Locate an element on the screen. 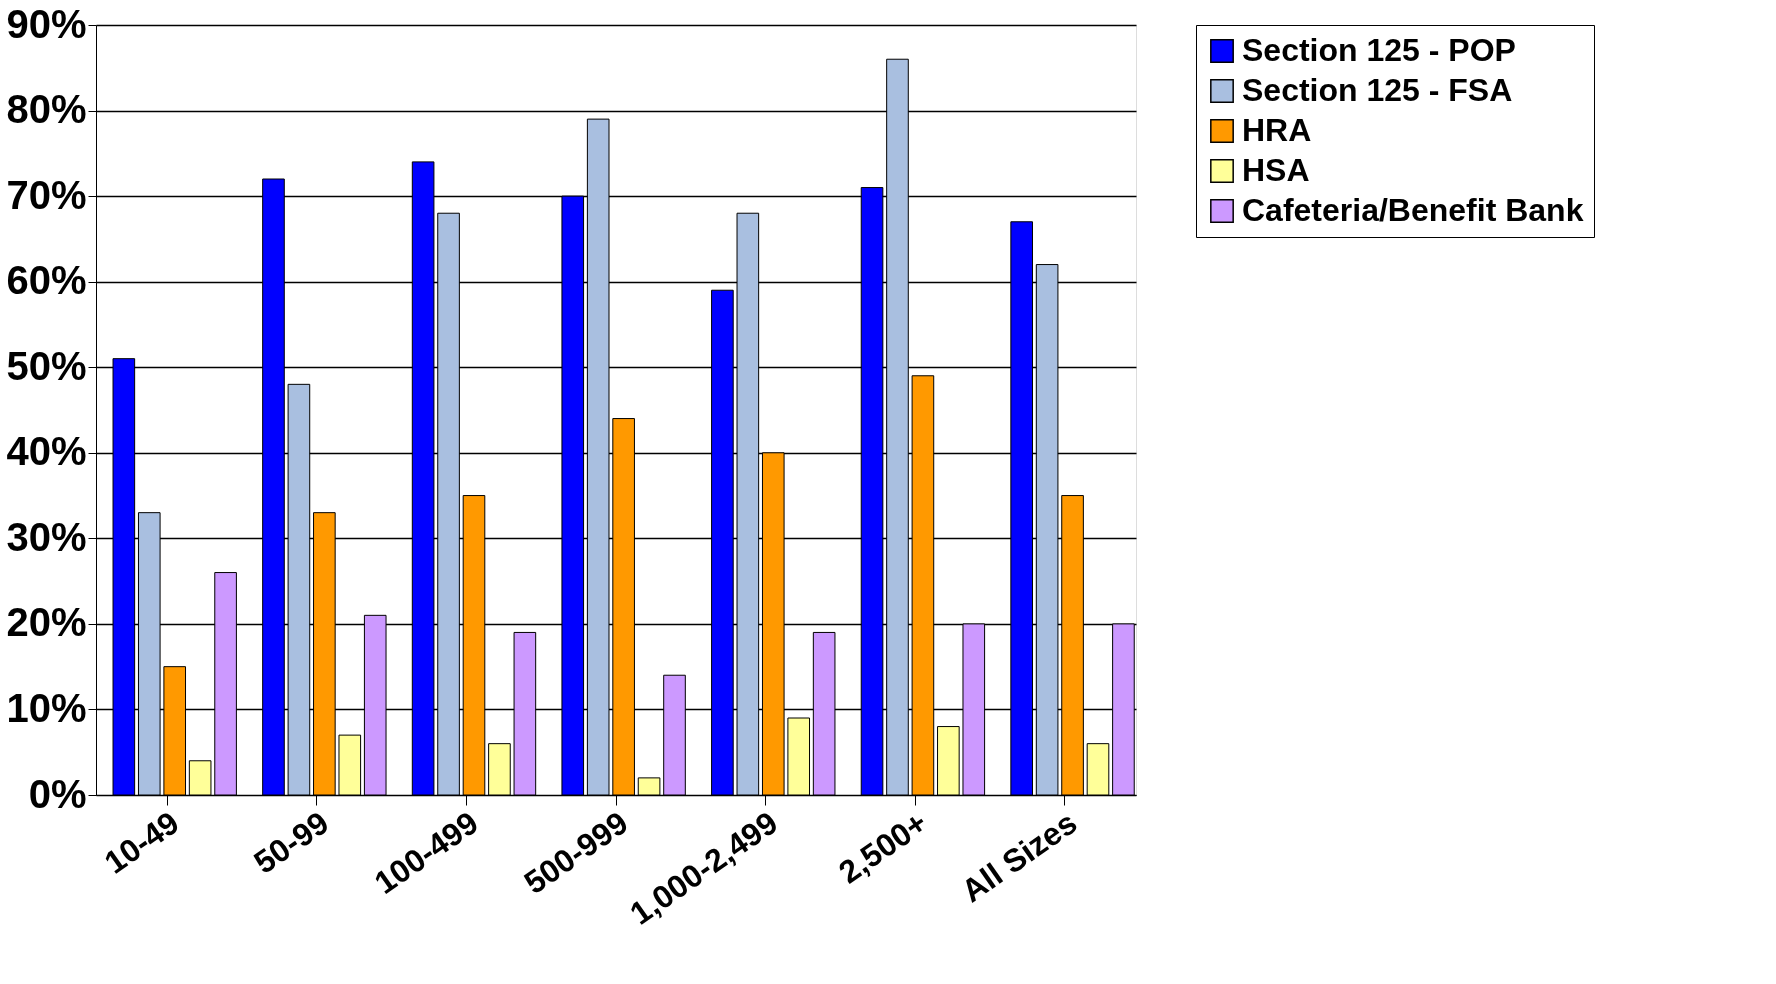  y-tick-label: 10% is located at coordinates (46, 707).